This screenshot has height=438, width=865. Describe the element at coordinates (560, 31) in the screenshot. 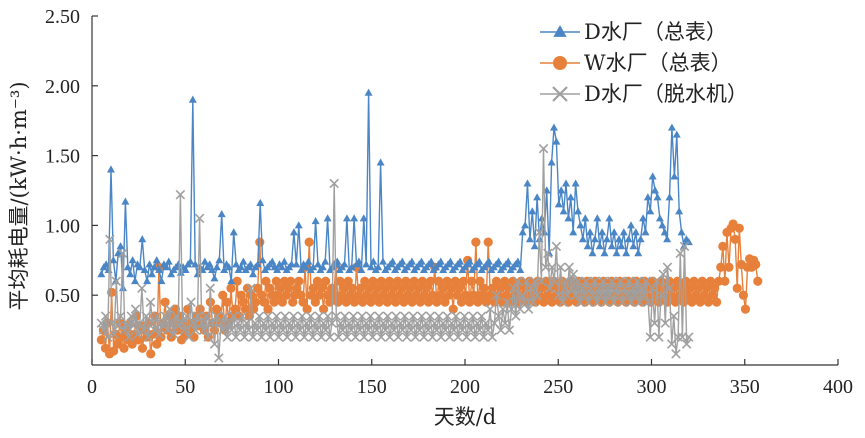

I see `legend-marker` at that location.